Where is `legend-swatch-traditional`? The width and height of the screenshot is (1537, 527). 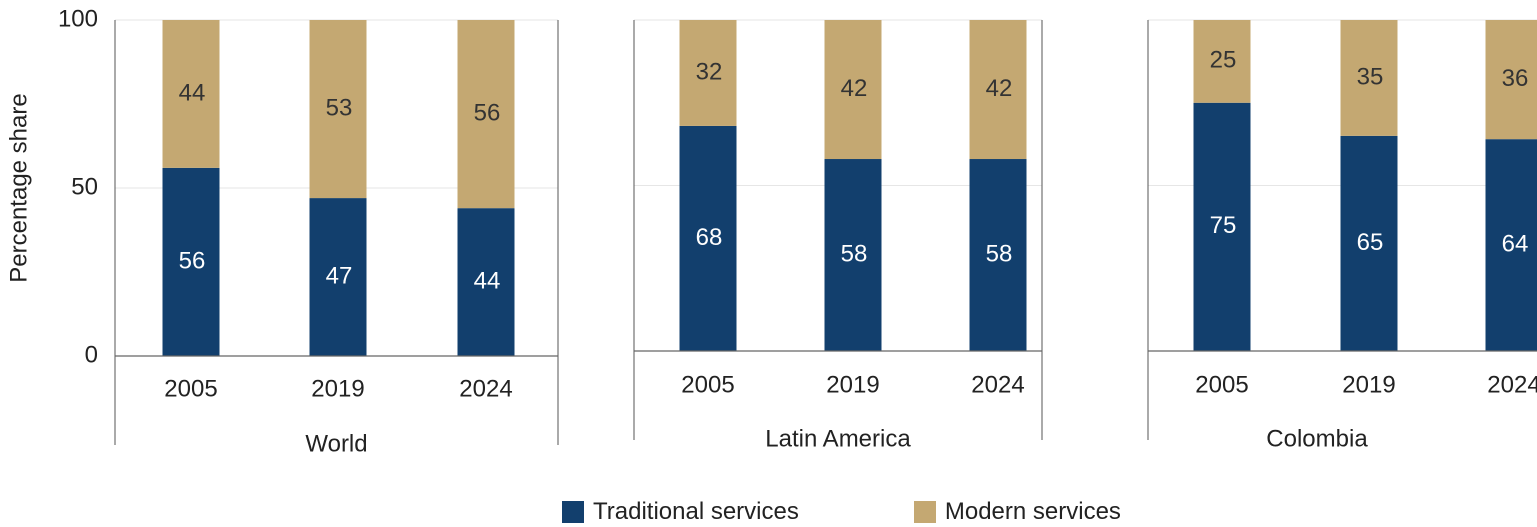 legend-swatch-traditional is located at coordinates (573, 512).